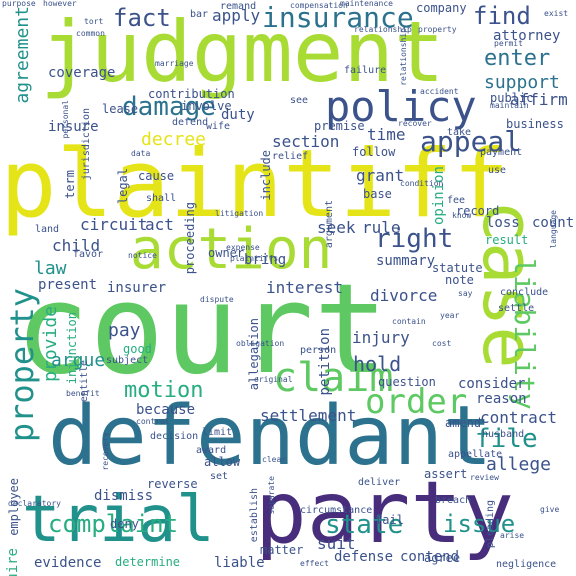 The width and height of the screenshot is (576, 576). Describe the element at coordinates (271, 495) in the screenshot. I see `cloud-word: separate` at that location.